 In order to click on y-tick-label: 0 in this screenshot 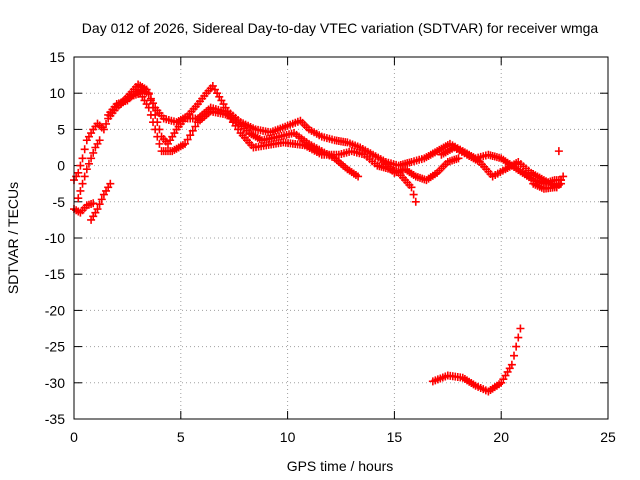, I will do `click(61, 166)`.